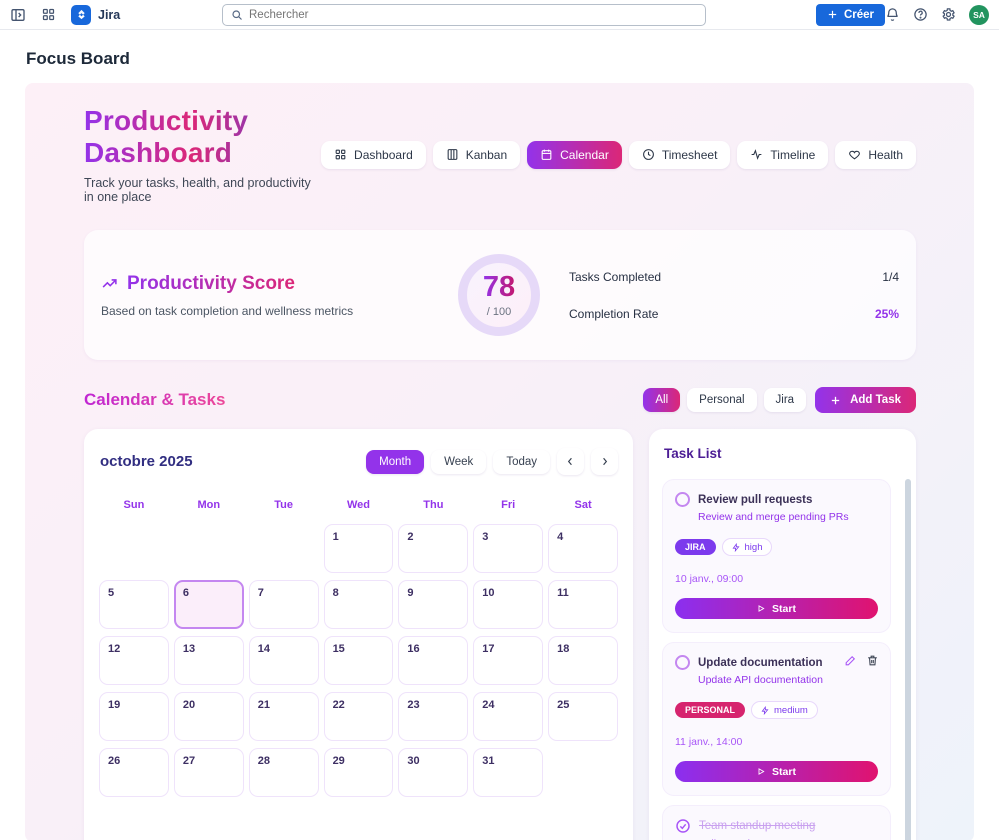 Image resolution: width=999 pixels, height=840 pixels. Describe the element at coordinates (865, 400) in the screenshot. I see `add-task-button: Add Task` at that location.